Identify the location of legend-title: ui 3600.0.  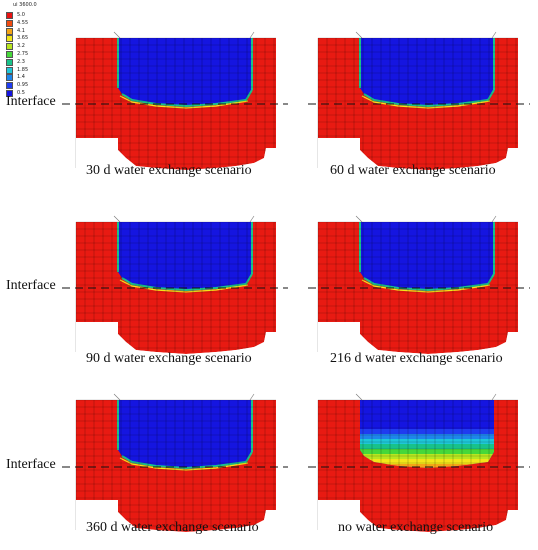
(25, 5).